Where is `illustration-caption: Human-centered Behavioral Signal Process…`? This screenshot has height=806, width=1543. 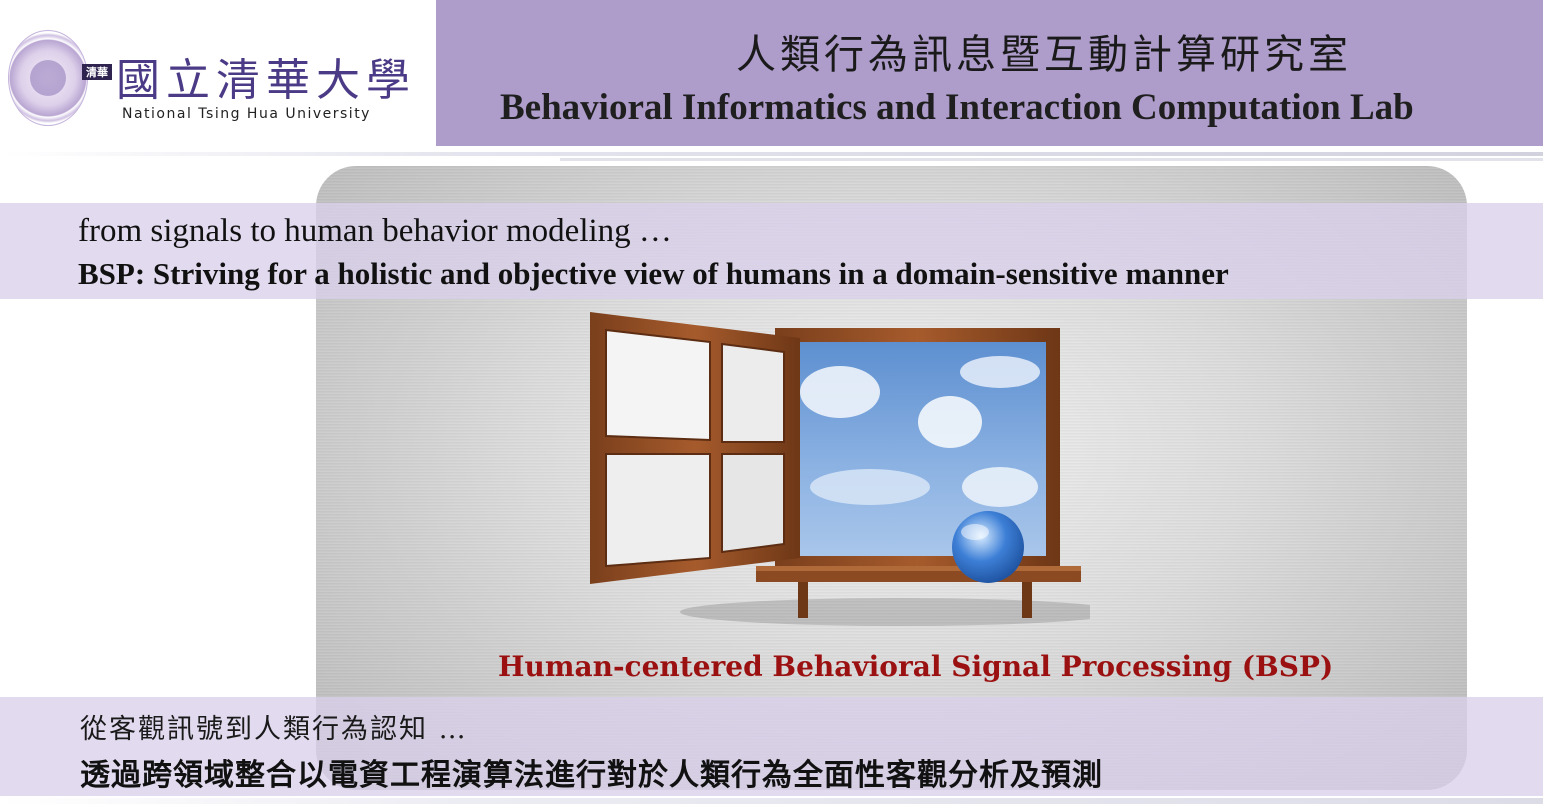
illustration-caption: Human-centered Behavioral Signal Process… is located at coordinates (916, 666).